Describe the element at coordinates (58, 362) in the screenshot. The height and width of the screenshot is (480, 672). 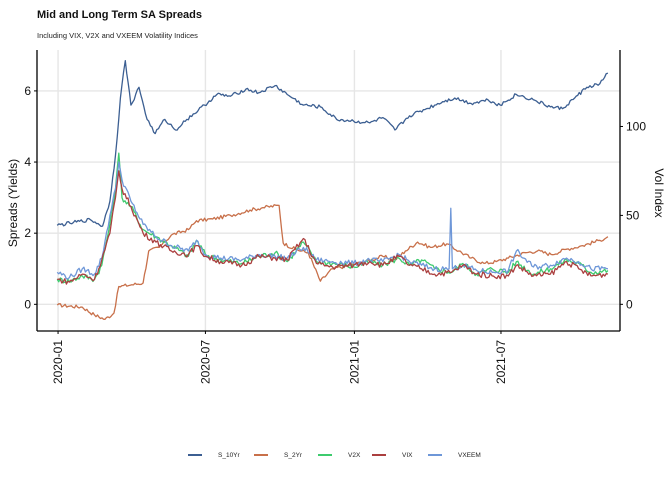
I see `x-tick-label: 2020-01` at that location.